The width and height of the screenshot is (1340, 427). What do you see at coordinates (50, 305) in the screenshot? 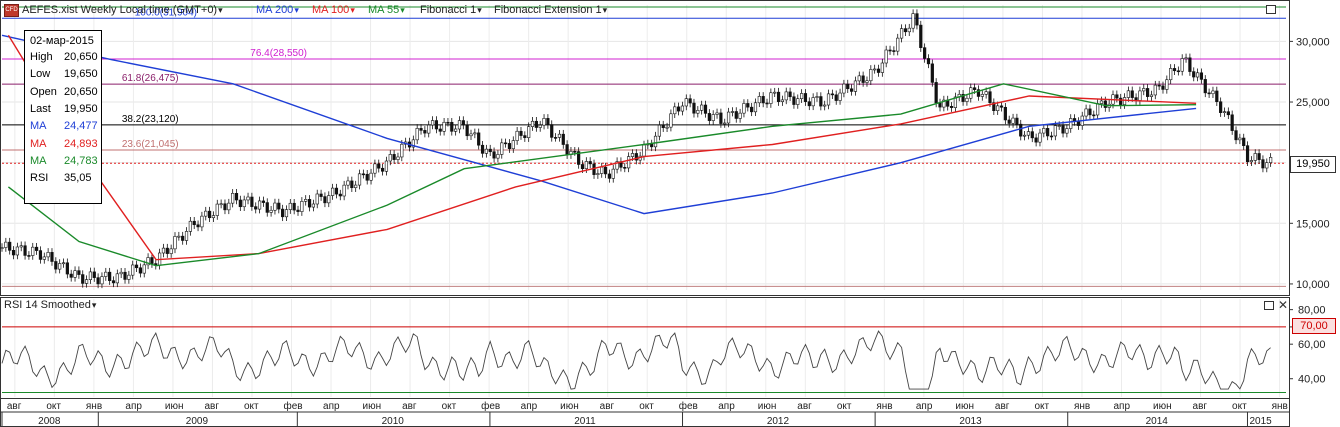
I see `rsi-title: RSI 14 Smoothed` at bounding box center [50, 305].